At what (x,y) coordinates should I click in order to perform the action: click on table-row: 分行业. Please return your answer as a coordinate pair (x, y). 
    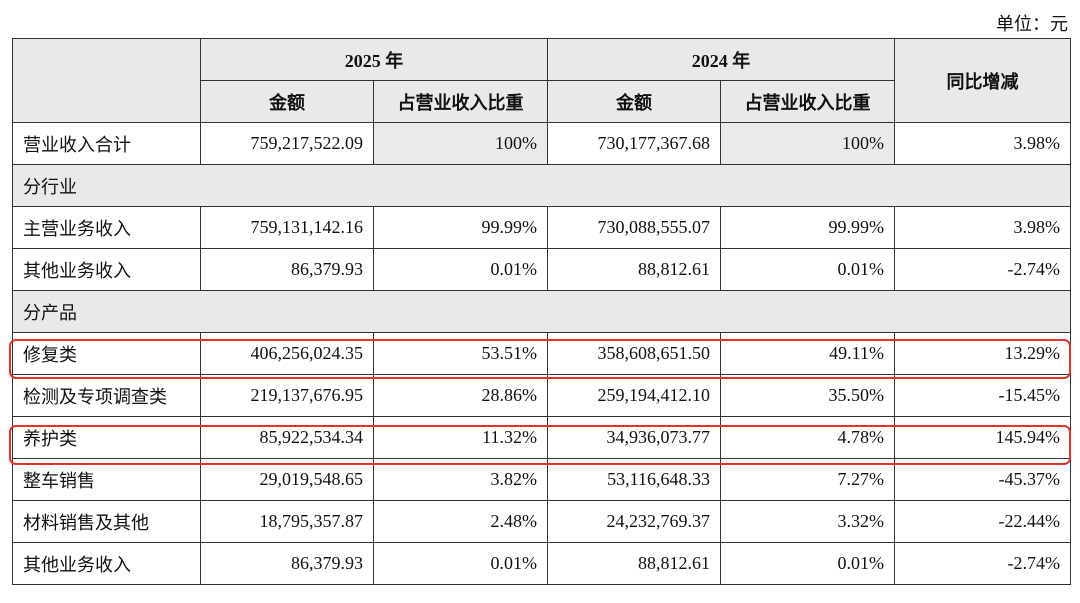
    Looking at the image, I should click on (541, 185).